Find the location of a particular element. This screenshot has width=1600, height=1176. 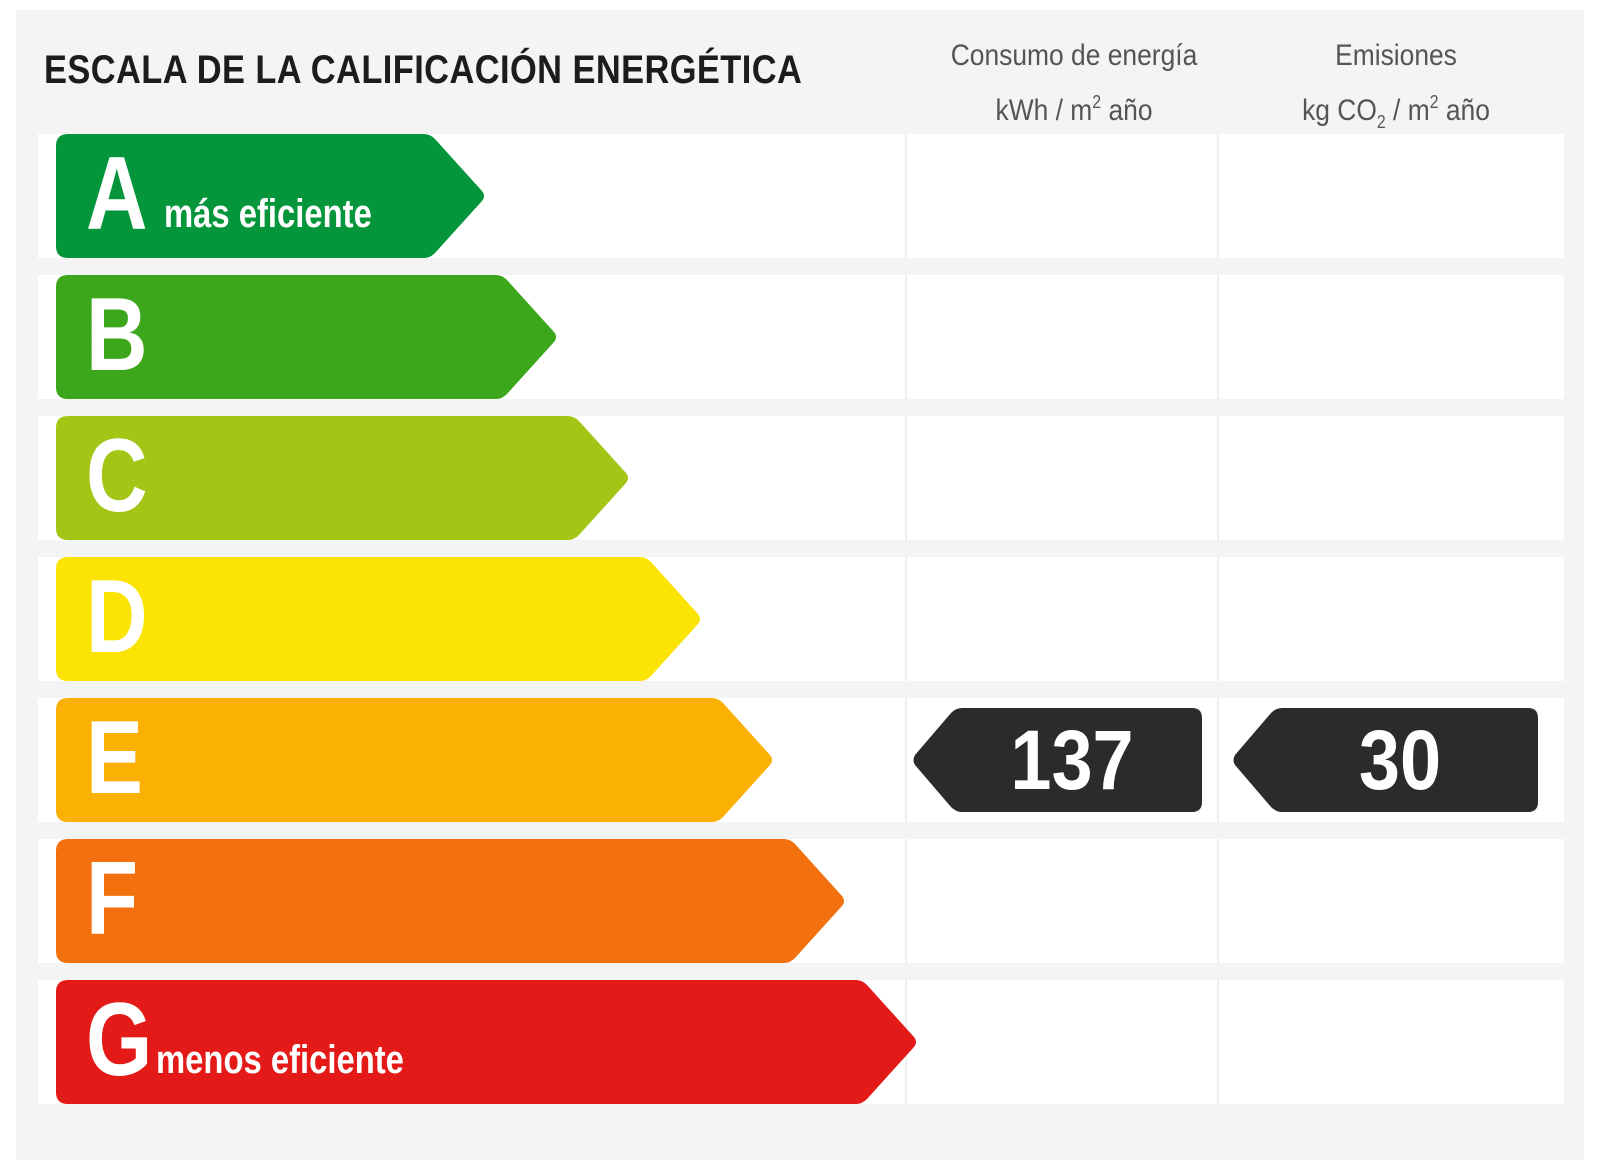

rating-arrow-e: E is located at coordinates (415, 760).